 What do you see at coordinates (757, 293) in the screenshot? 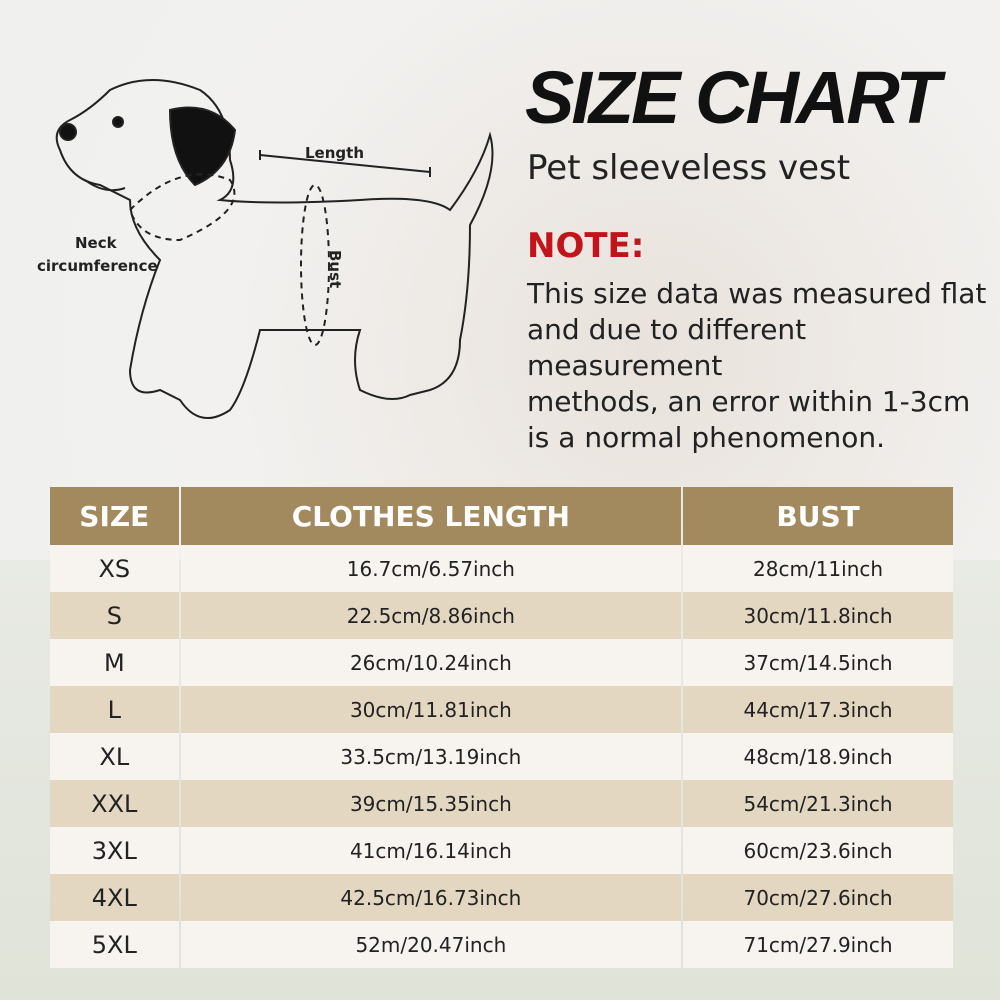
I see `note-line: This size data was measured flat` at bounding box center [757, 293].